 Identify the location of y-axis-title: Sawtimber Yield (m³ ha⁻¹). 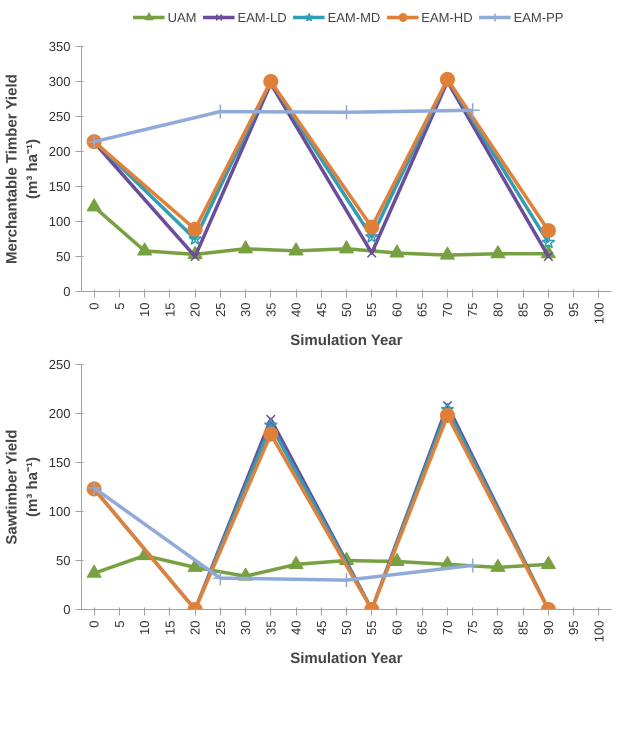
(22, 487).